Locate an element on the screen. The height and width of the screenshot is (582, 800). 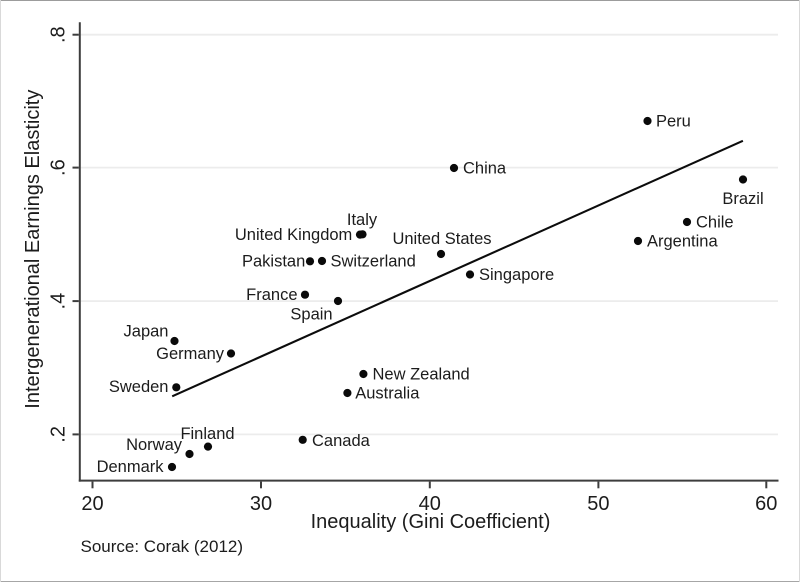
svg-text:Intergenerational Earnings Ela: Intergenerational Earnings Elasticity is located at coordinates (33, 249).